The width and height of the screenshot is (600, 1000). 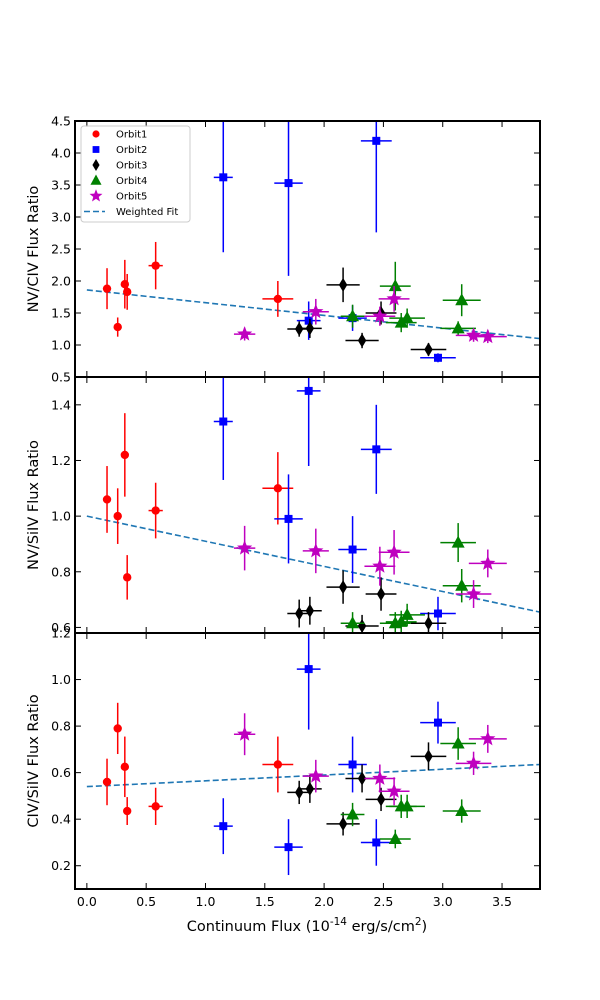 I want to click on x-axis-label-close: ), so click(x=425, y=927).